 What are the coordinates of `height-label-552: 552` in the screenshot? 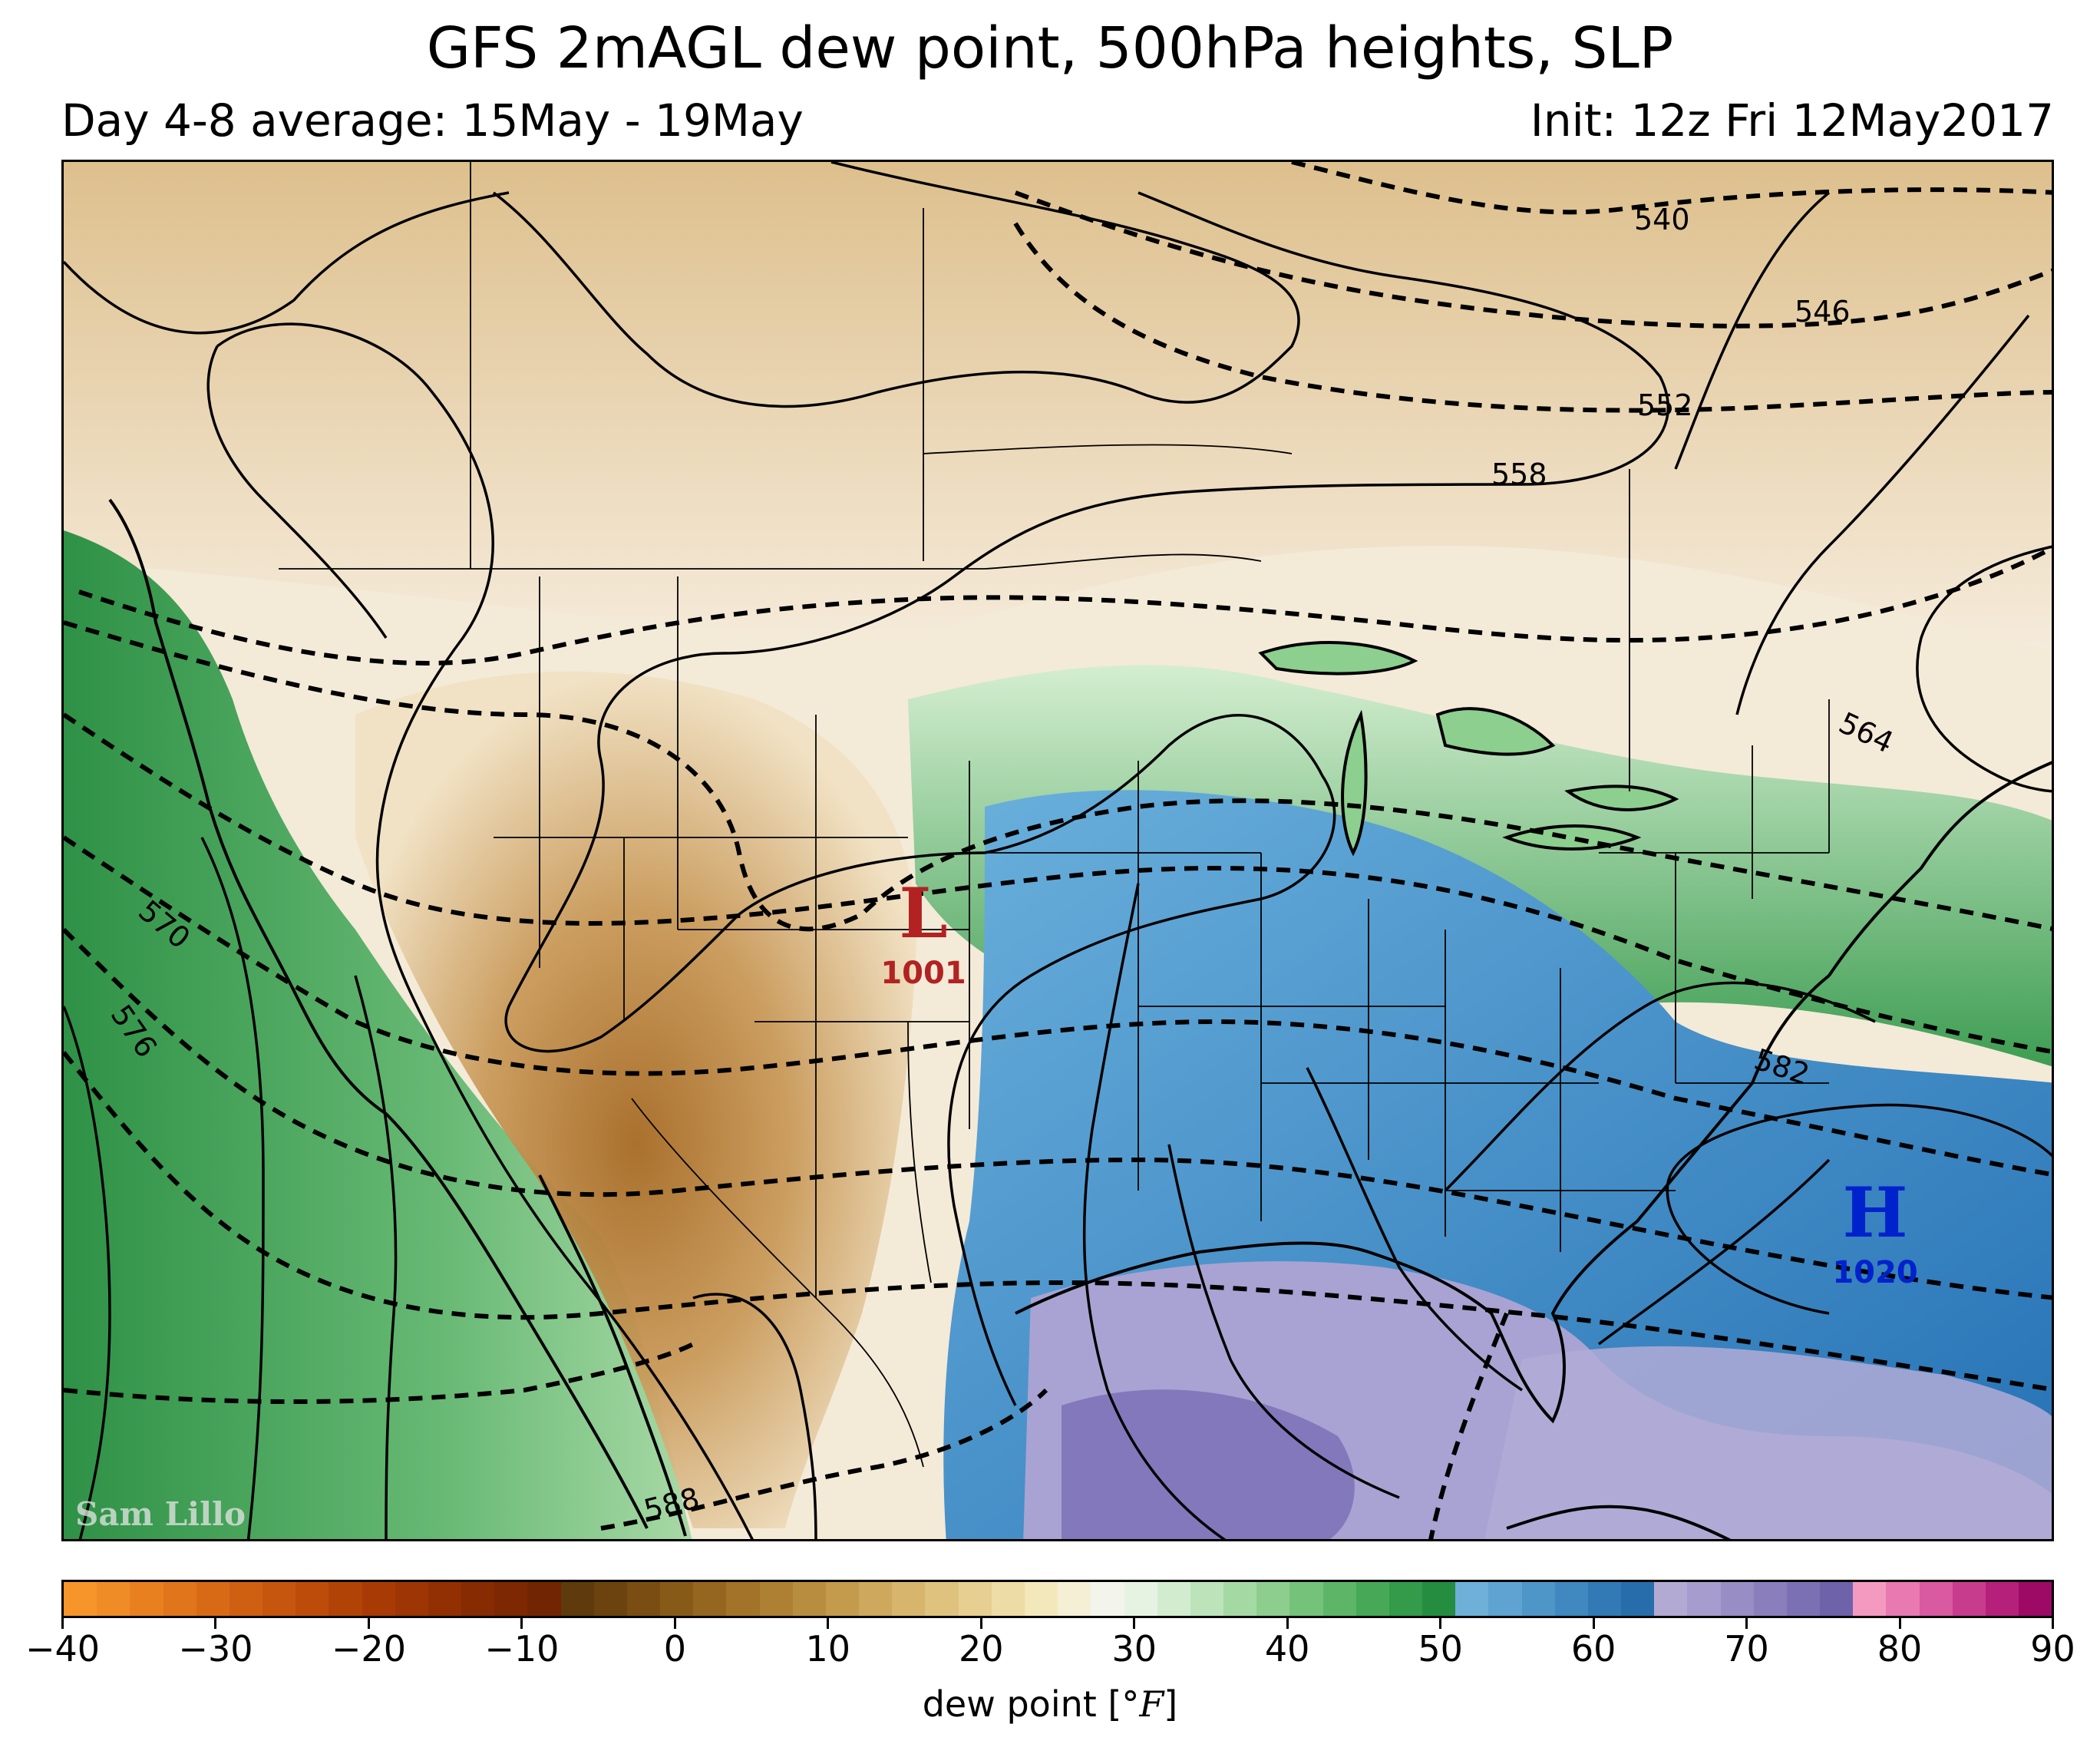 It's located at (1665, 405).